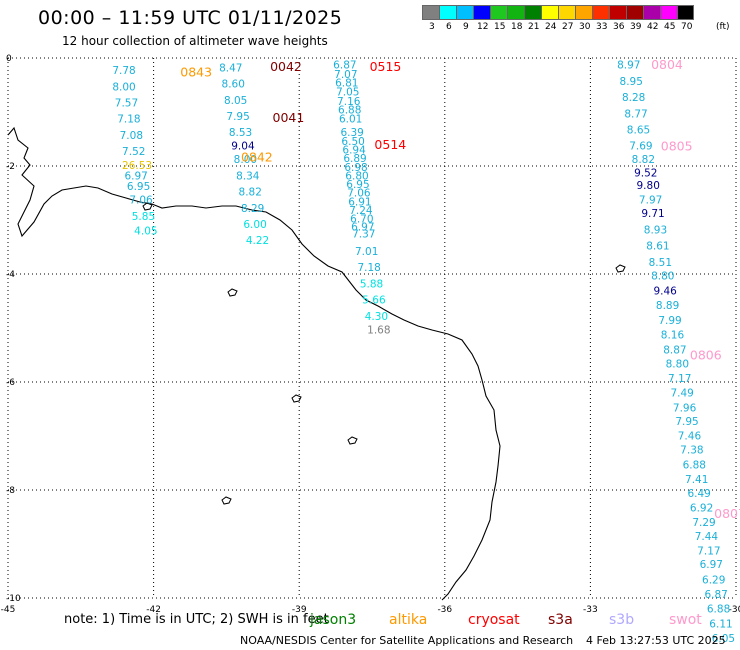 This screenshot has width=740, height=650. Describe the element at coordinates (711, 565) in the screenshot. I see `wave-height-value: 6.97` at that location.